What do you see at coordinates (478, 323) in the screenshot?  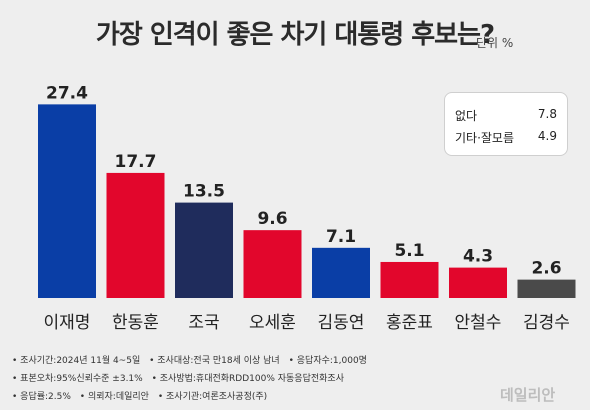 I see `category-label: 안철수` at bounding box center [478, 323].